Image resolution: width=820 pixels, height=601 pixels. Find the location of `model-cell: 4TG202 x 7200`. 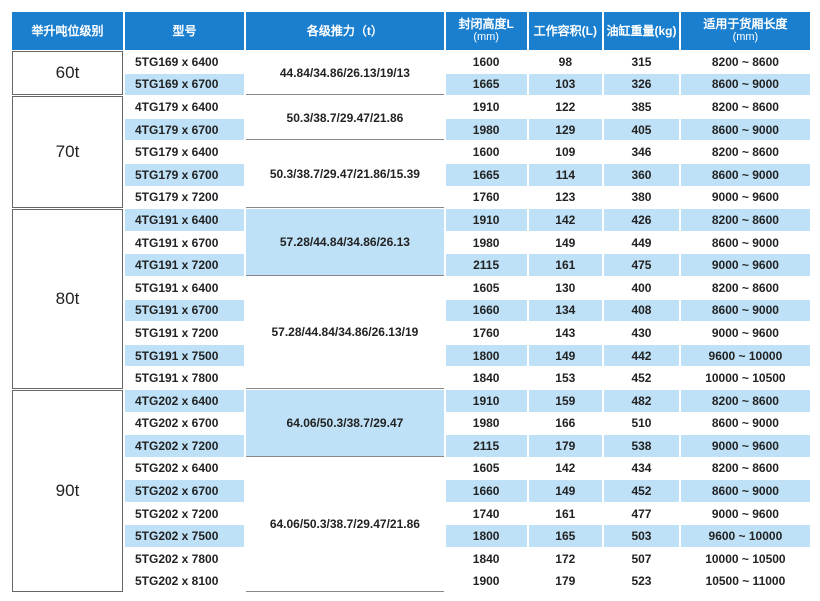

model-cell: 4TG202 x 7200 is located at coordinates (184, 446).